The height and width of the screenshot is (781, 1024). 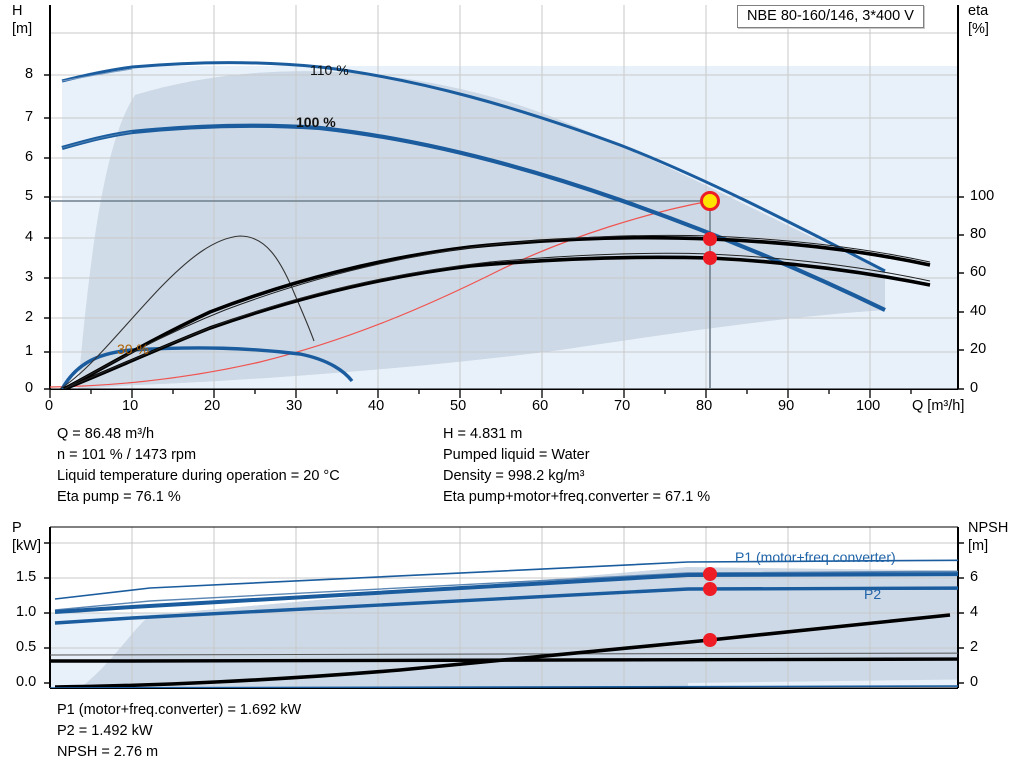 I want to click on pump-model-title: NBE 80-160/146, 3*400 V, so click(x=830, y=16).